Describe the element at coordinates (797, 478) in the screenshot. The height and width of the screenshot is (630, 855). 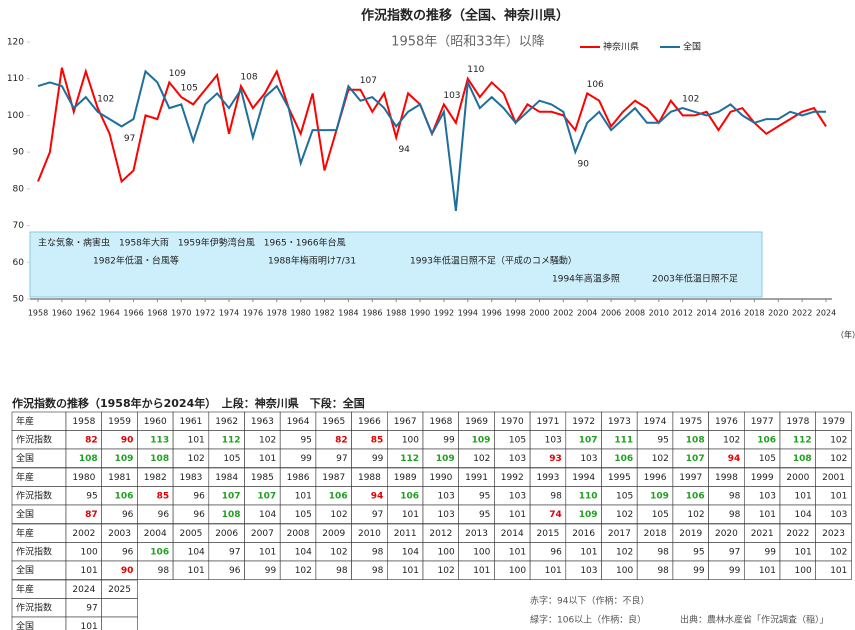
I see `year-header: 2000` at that location.